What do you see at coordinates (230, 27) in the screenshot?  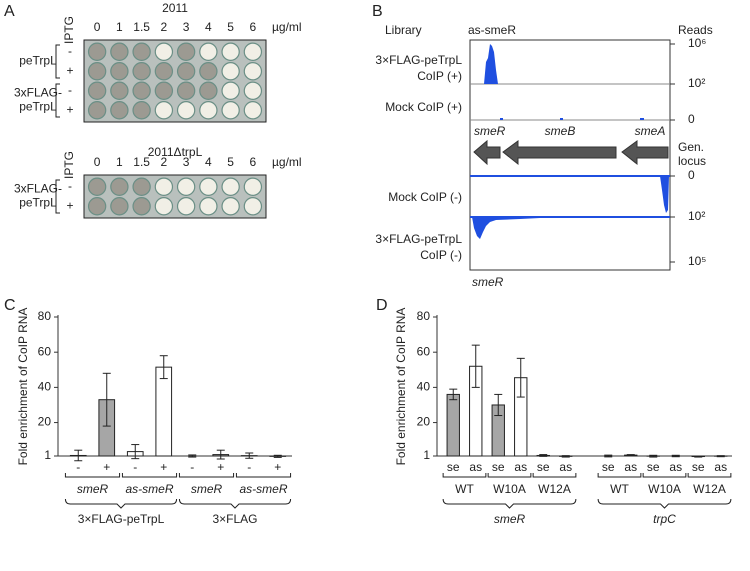 I see `conc-label: 5` at bounding box center [230, 27].